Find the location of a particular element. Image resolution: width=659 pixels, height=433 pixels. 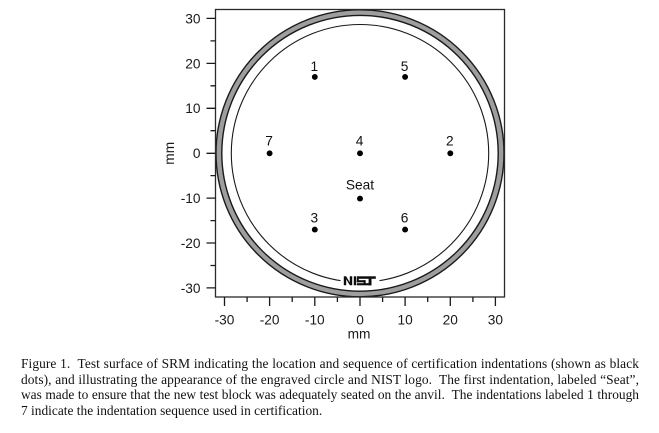

svg-text: 7 is located at coordinates (269, 141).